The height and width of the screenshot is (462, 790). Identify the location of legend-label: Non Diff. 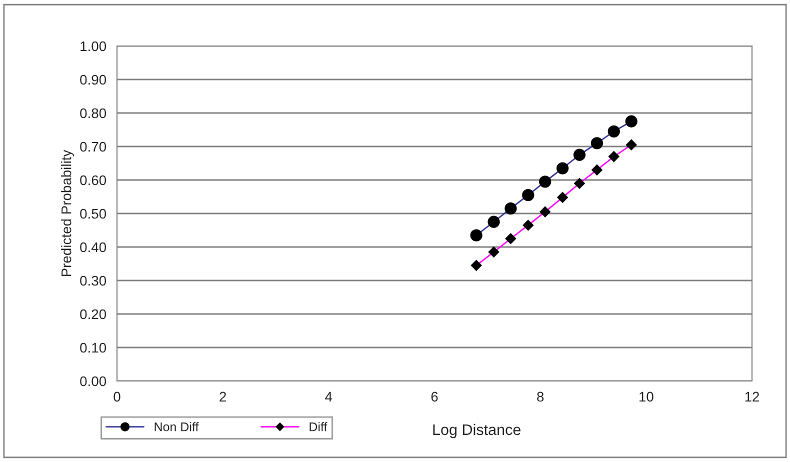
(176, 427).